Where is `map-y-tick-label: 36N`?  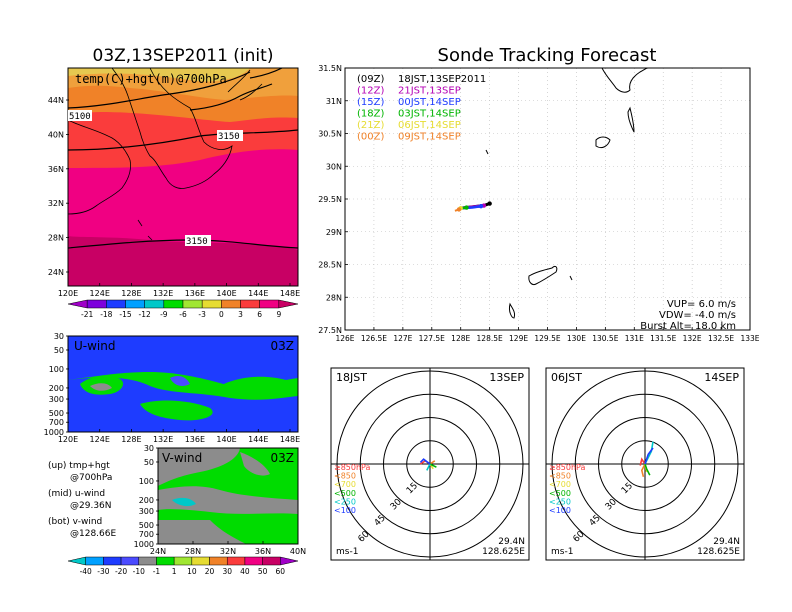
map-y-tick-label: 36N is located at coordinates (56, 169).